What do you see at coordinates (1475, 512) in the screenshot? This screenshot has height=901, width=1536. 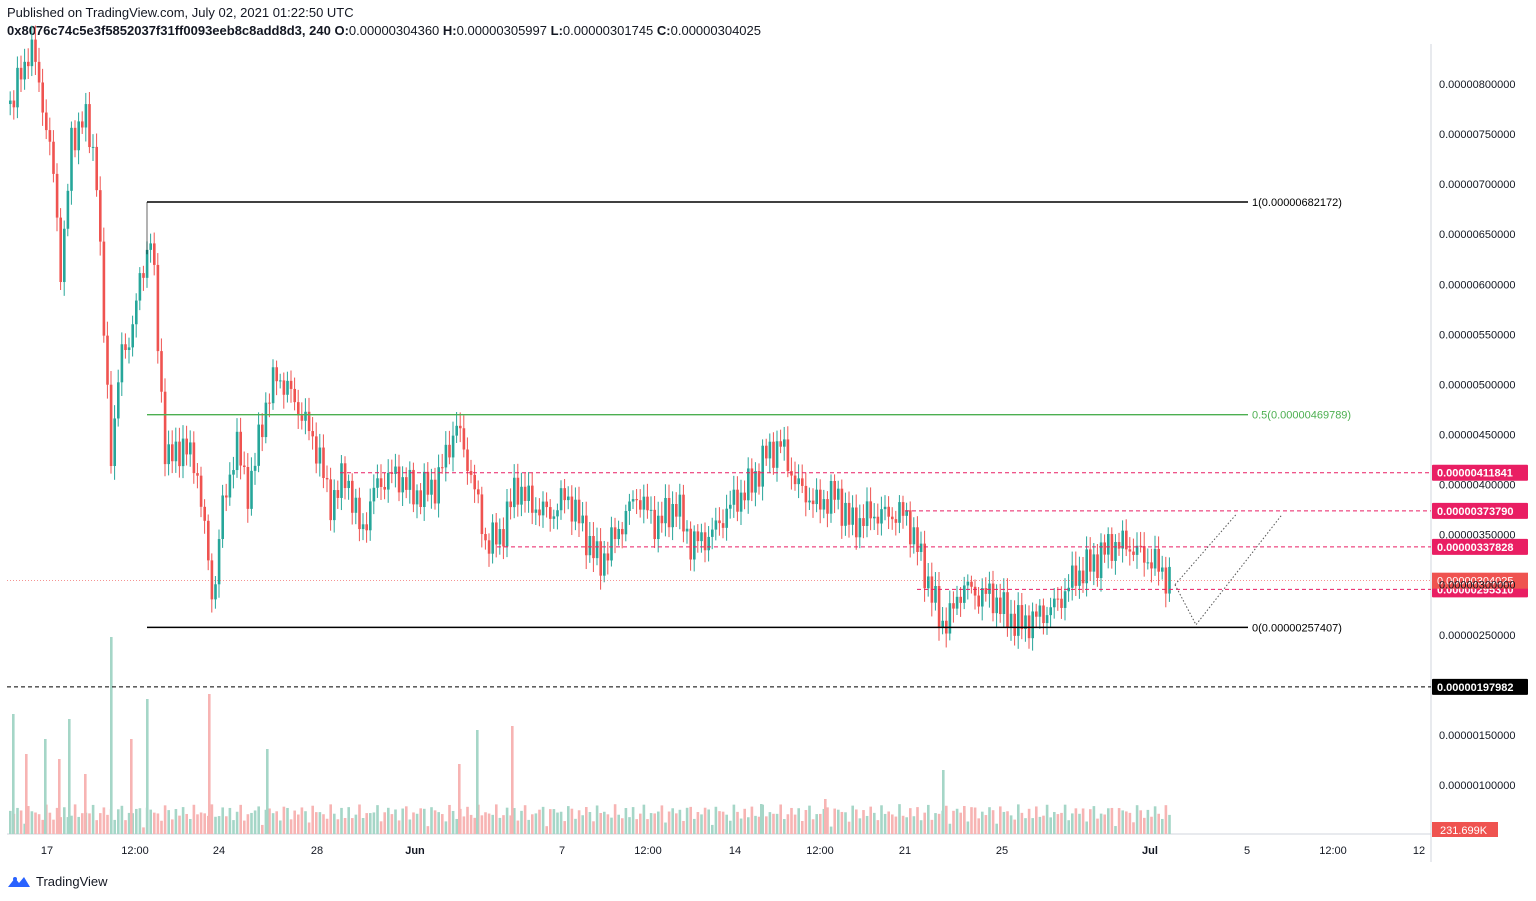 I see `price-level-tag-label: 0.00000373790` at bounding box center [1475, 512].